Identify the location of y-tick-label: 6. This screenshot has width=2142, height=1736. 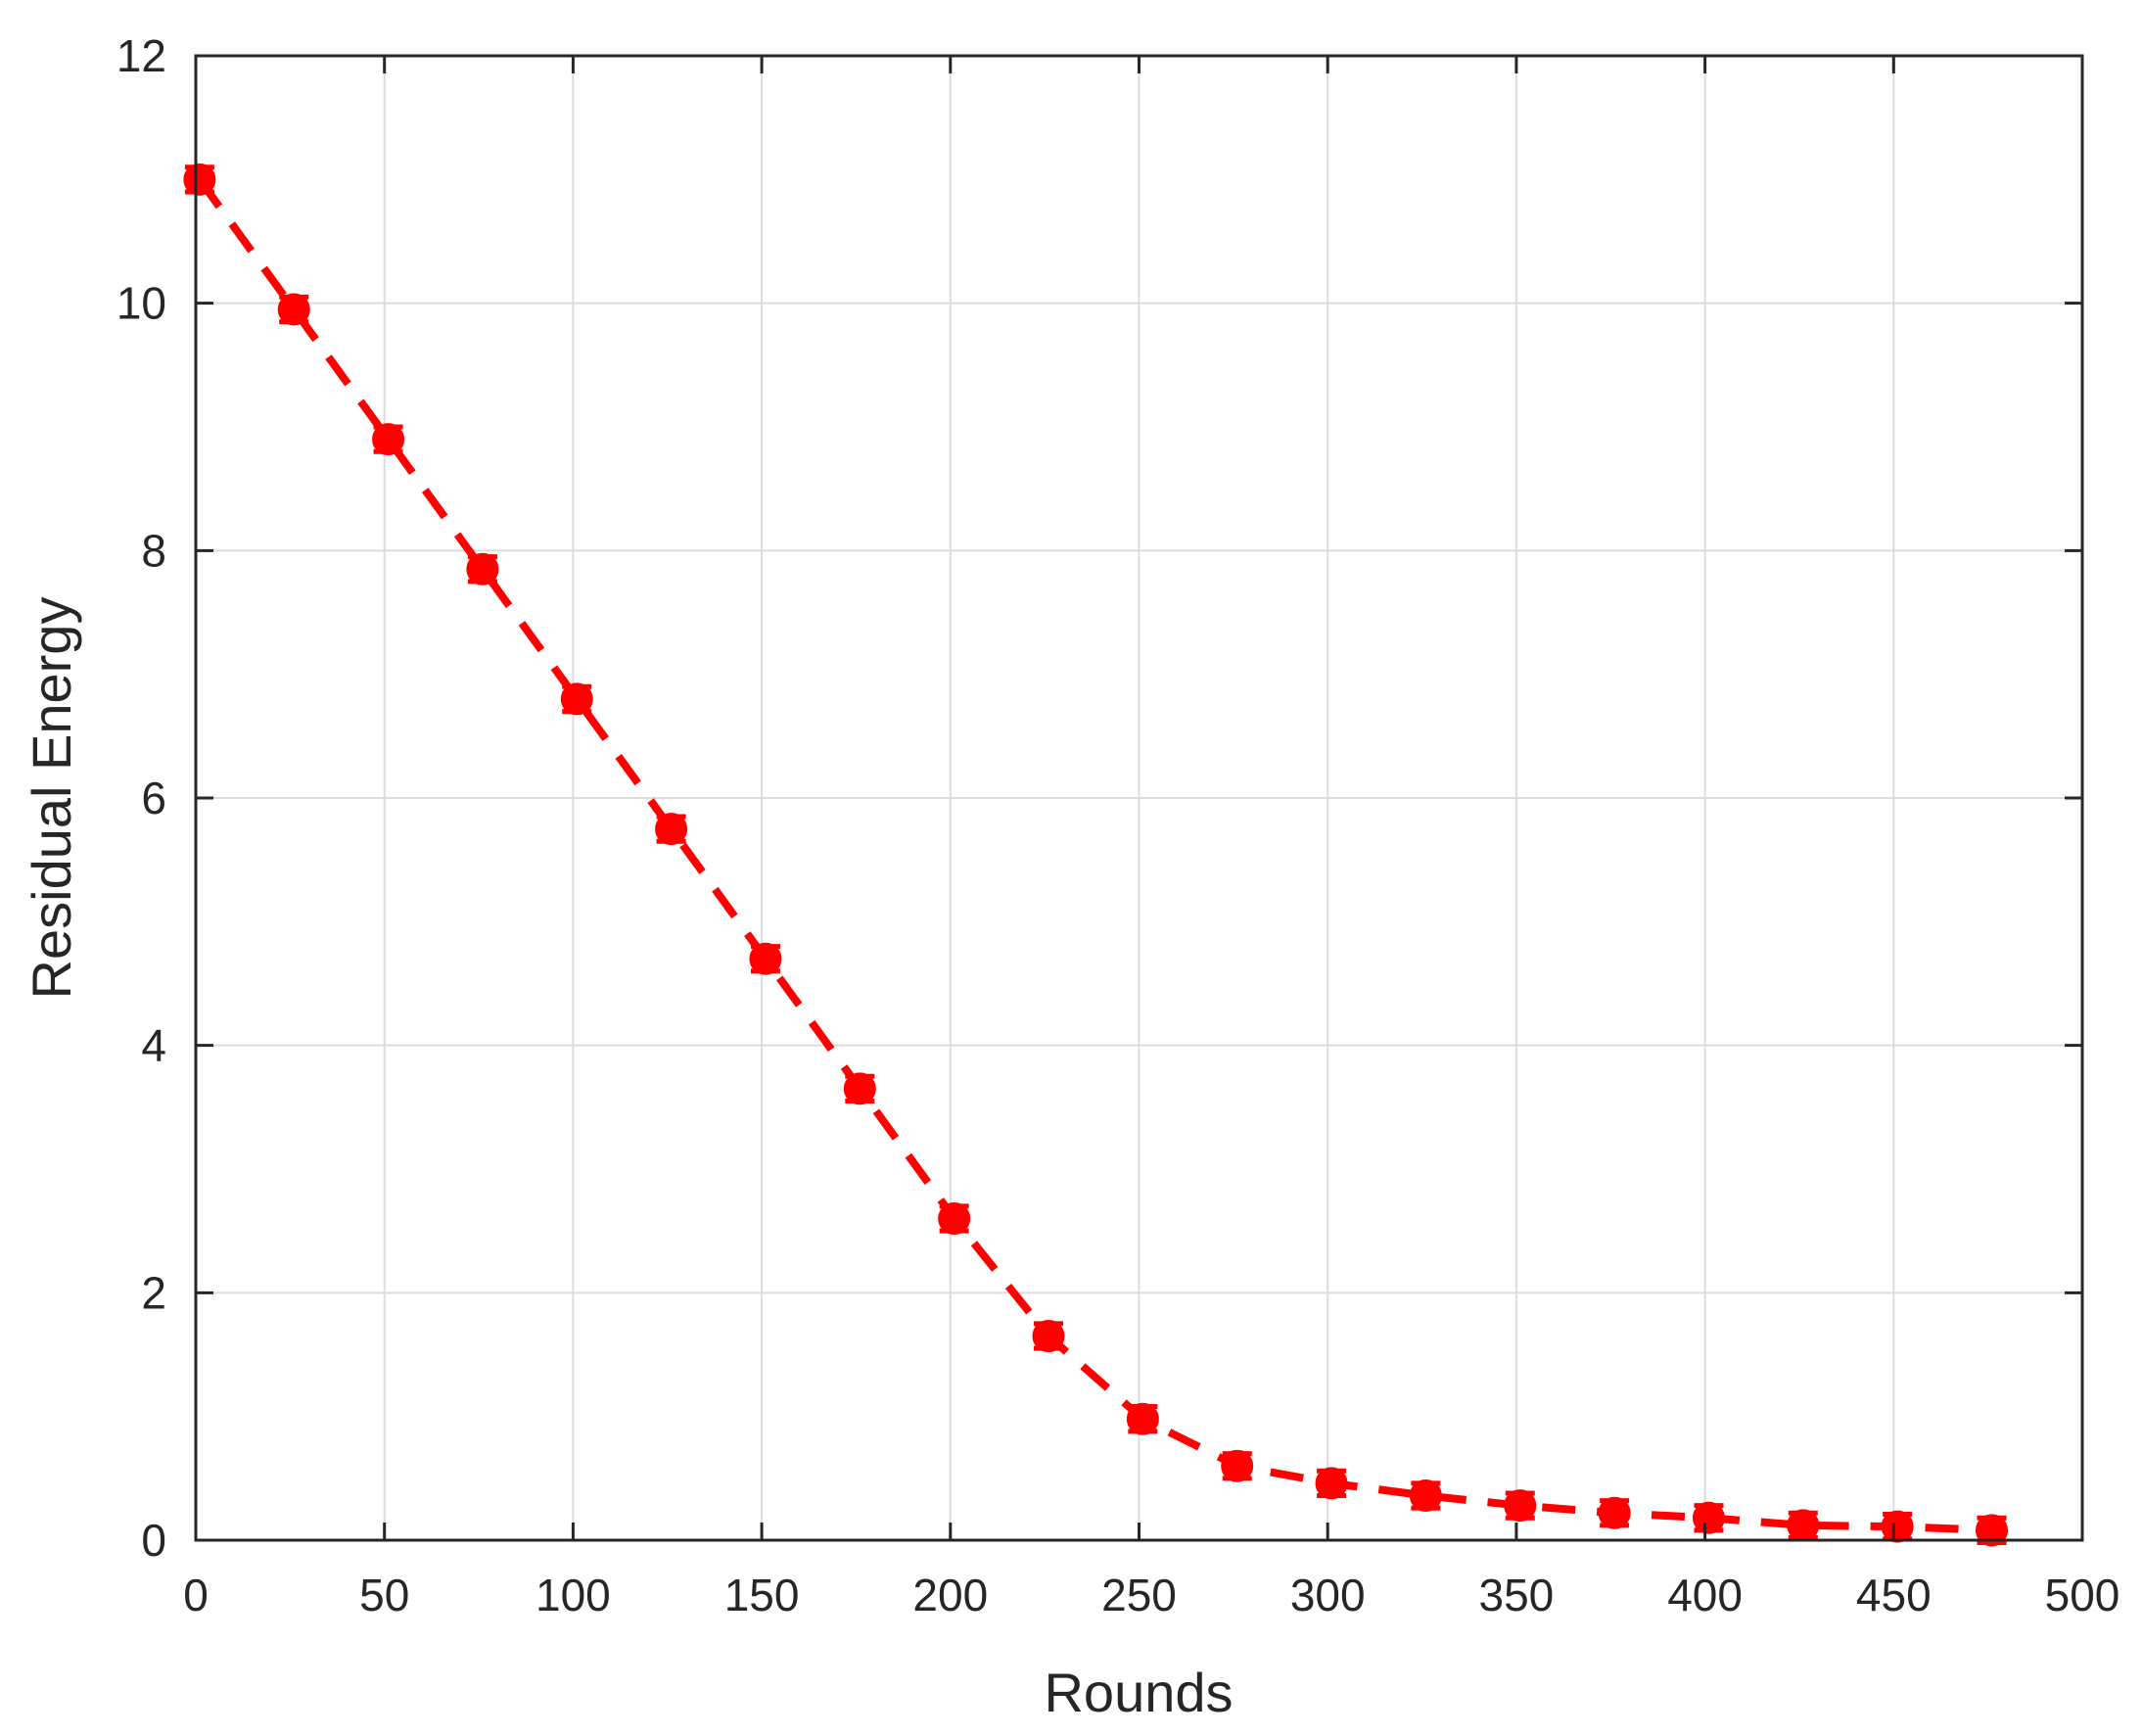
(153, 798).